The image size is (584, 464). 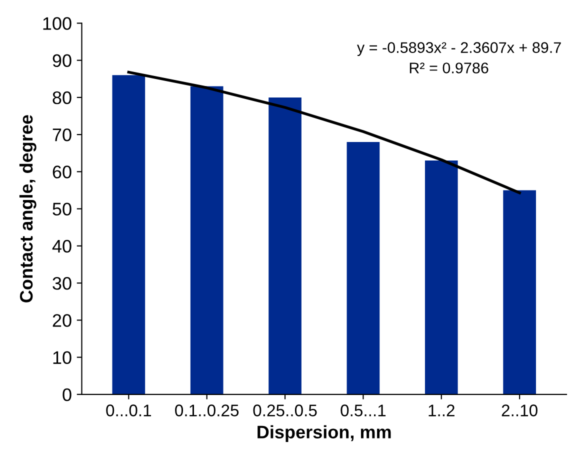 What do you see at coordinates (62, 209) in the screenshot?
I see `y-tick-label: 50` at bounding box center [62, 209].